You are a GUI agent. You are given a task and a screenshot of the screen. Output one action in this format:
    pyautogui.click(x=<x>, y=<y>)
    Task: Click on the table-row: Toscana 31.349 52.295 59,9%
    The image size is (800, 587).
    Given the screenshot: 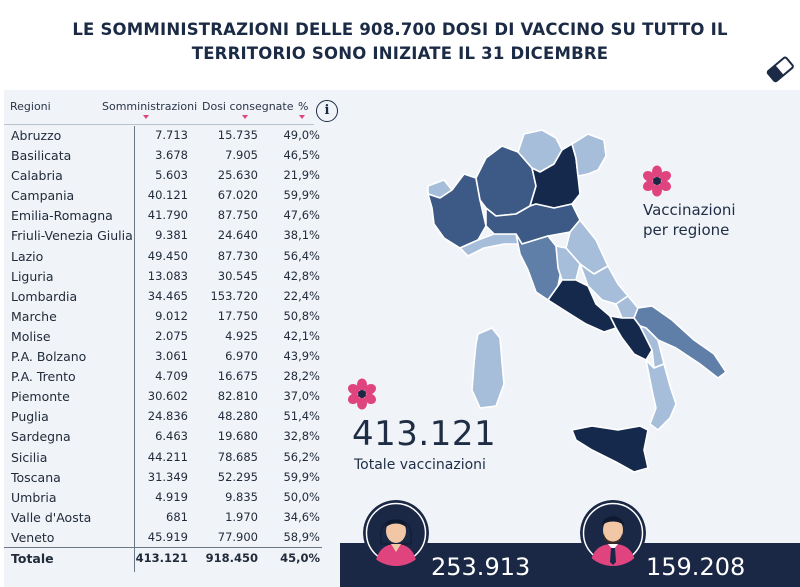 What is the action you would take?
    pyautogui.click(x=168, y=478)
    